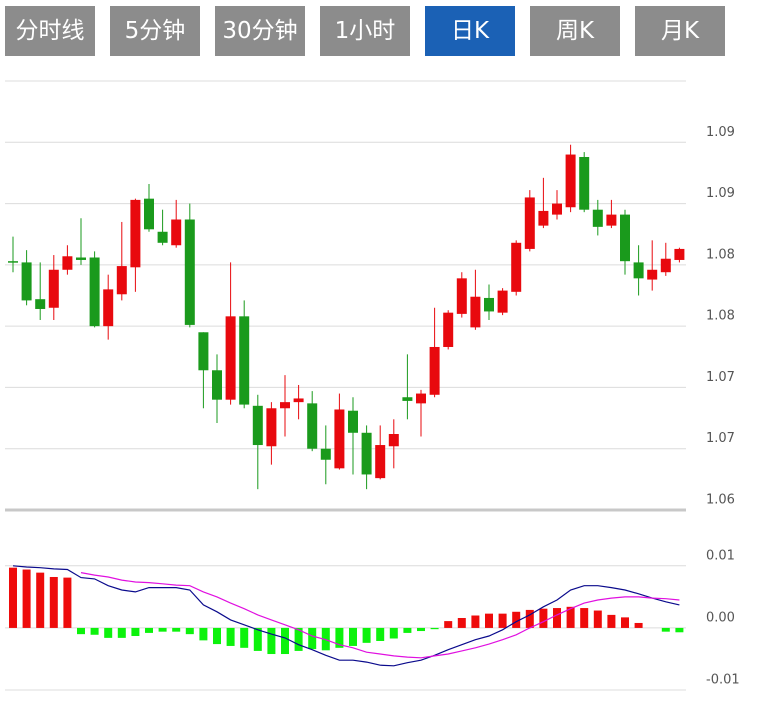 This screenshot has width=776, height=701. Describe the element at coordinates (50, 31) in the screenshot. I see `tab: 分时线` at that location.